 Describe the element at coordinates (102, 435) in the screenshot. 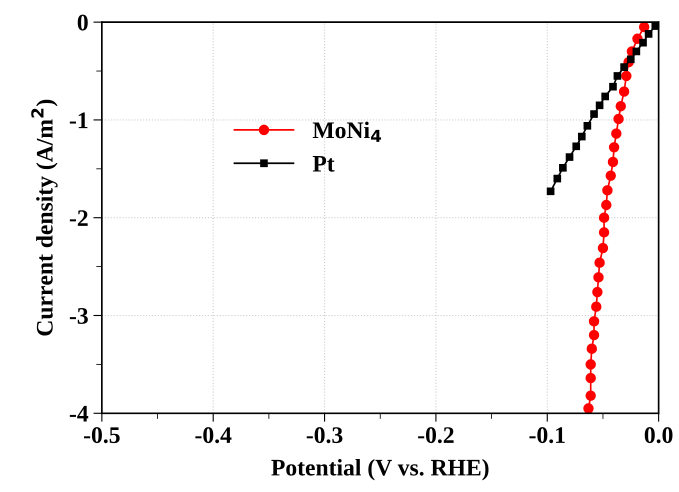

I see `x-tick-label: -0.5` at that location.